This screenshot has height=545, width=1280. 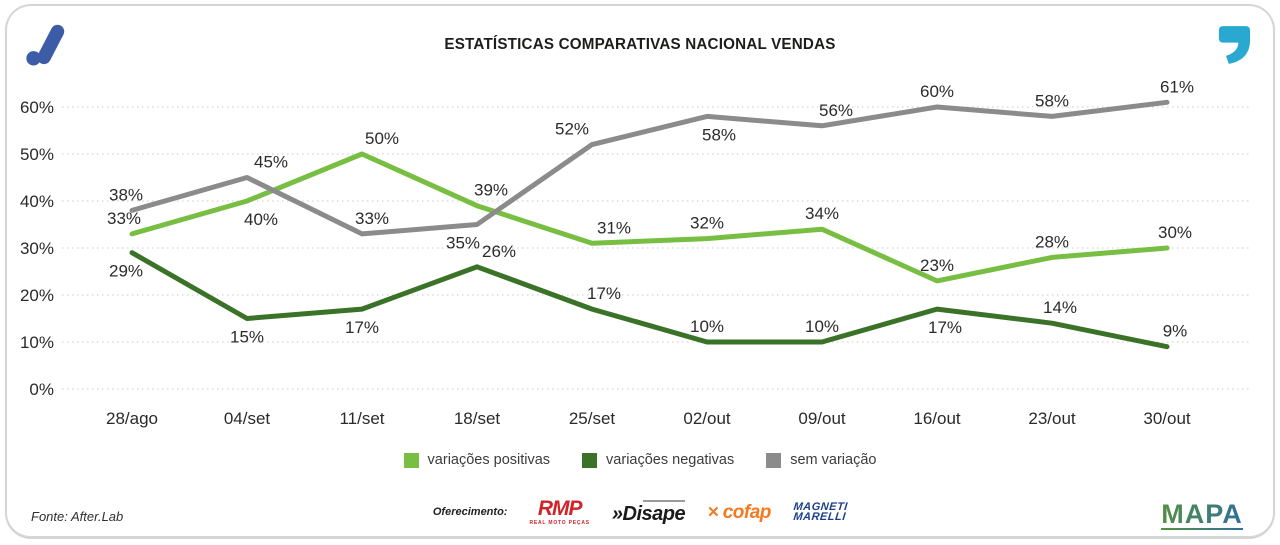 I want to click on cofap-logo: ✕ cofap, so click(x=739, y=512).